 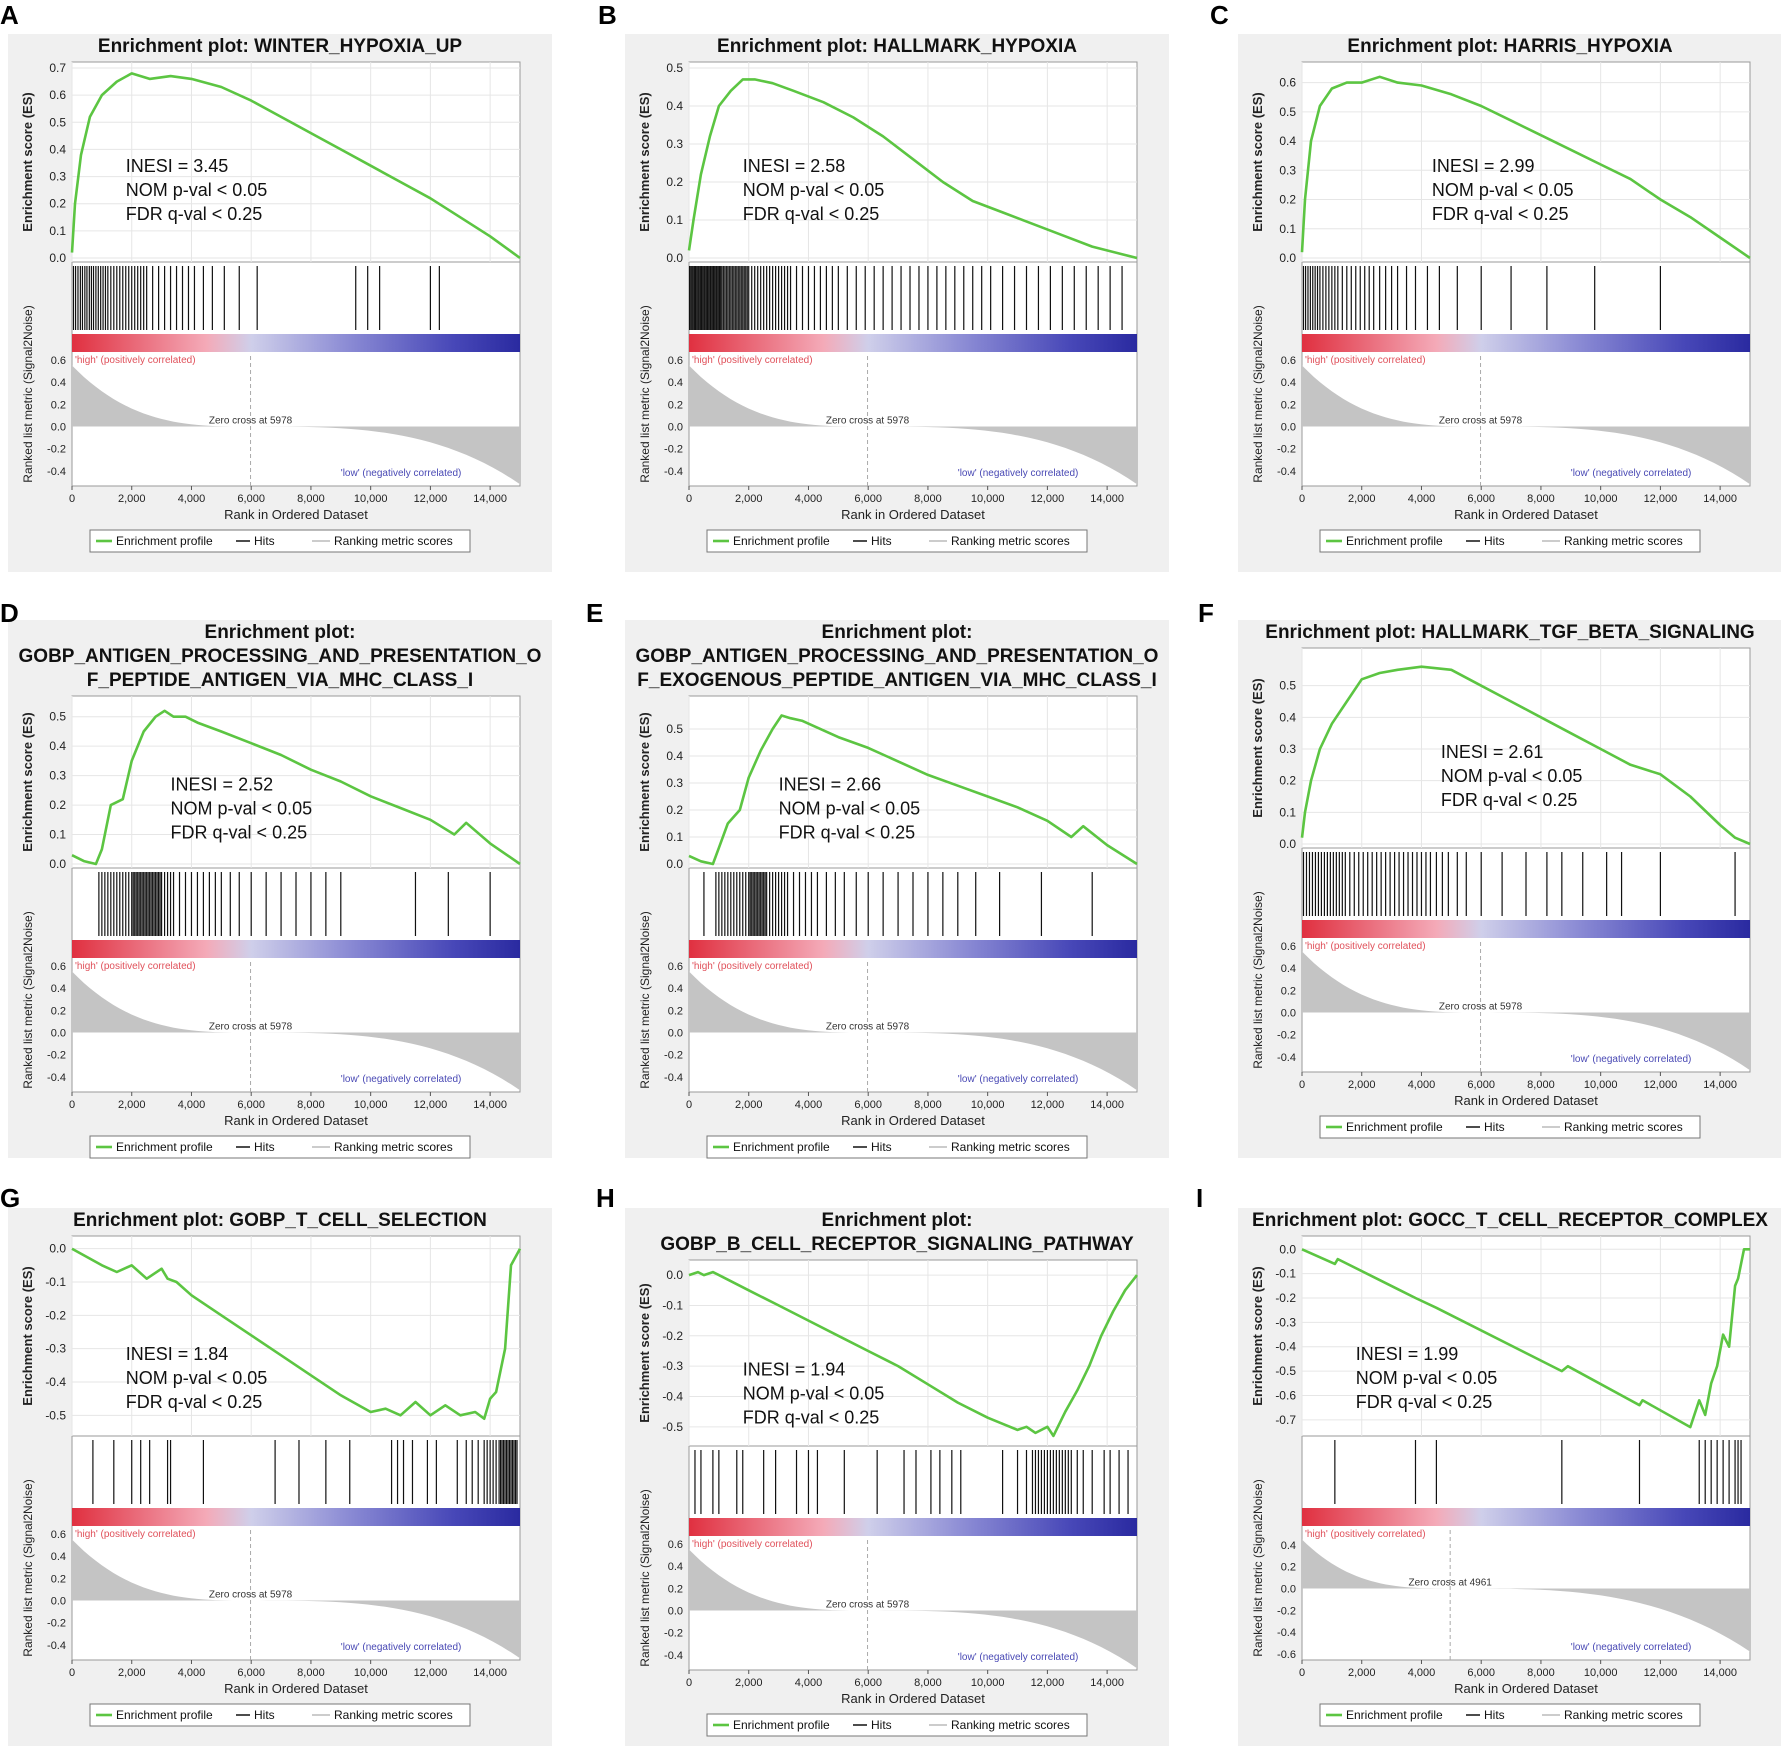 I want to click on x-tick-label: 14,000, so click(x=490, y=1673).